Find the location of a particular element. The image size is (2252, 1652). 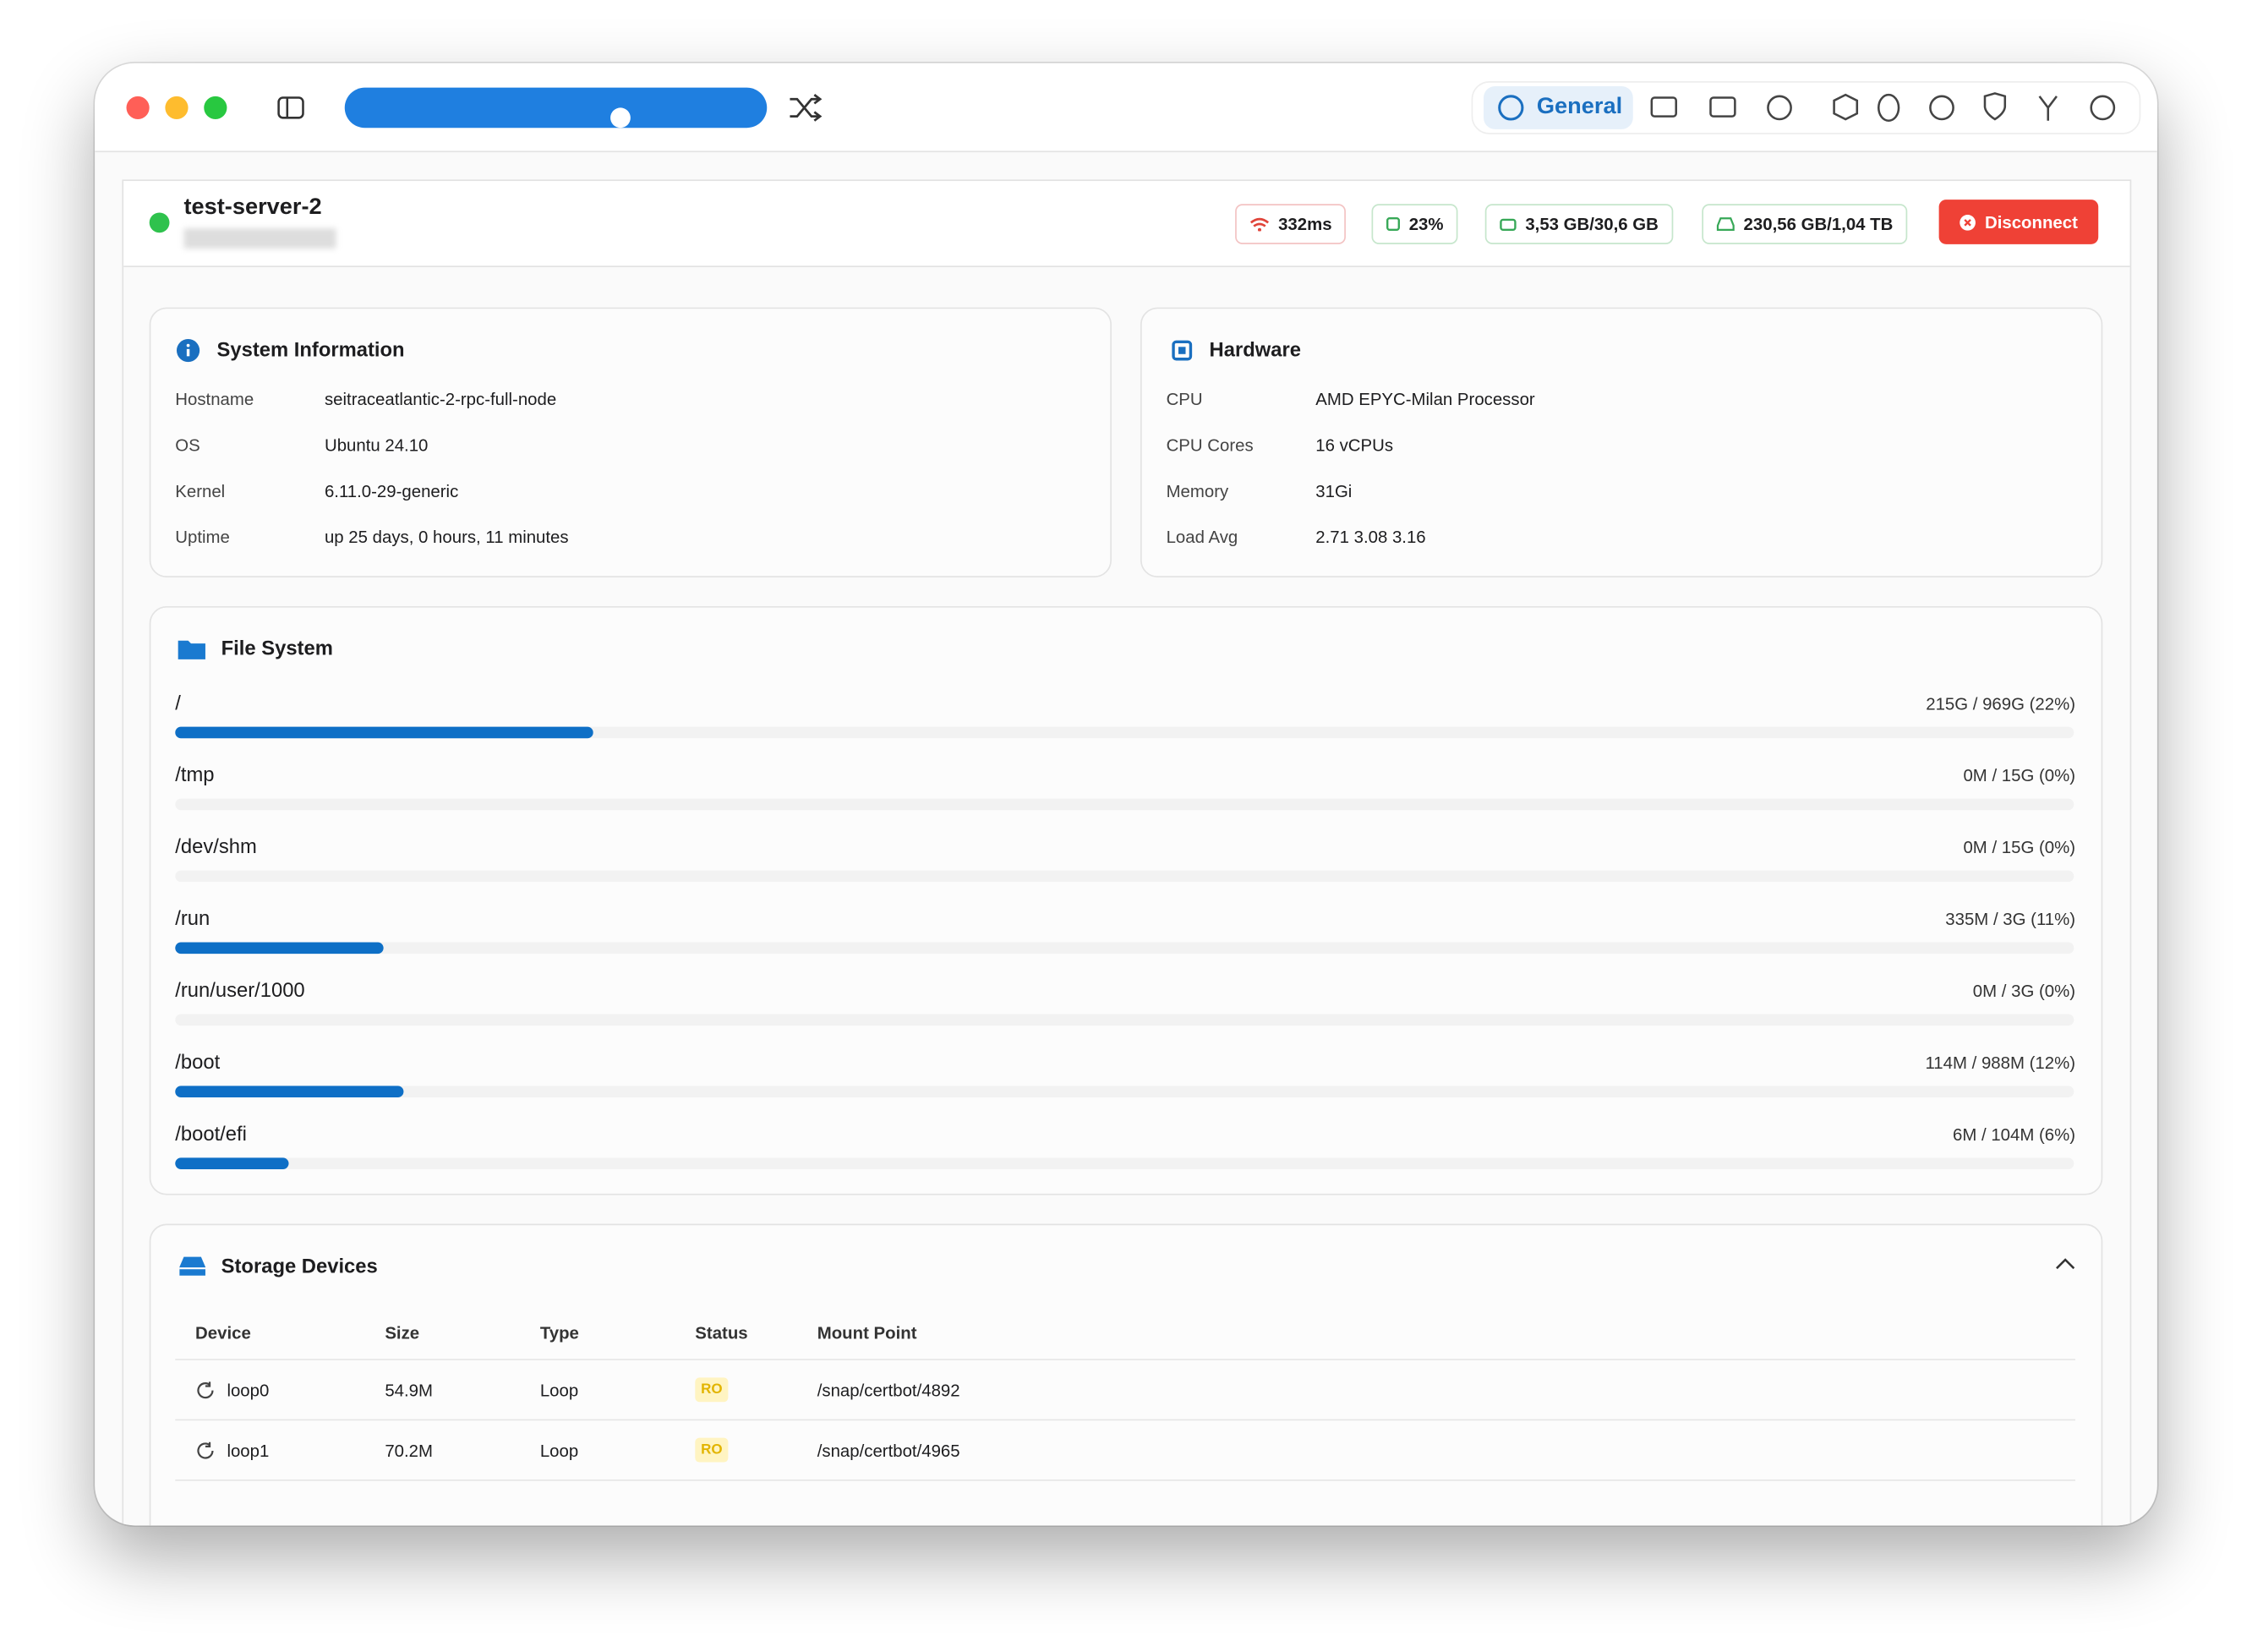

mount-path: /tmp is located at coordinates (195, 774).